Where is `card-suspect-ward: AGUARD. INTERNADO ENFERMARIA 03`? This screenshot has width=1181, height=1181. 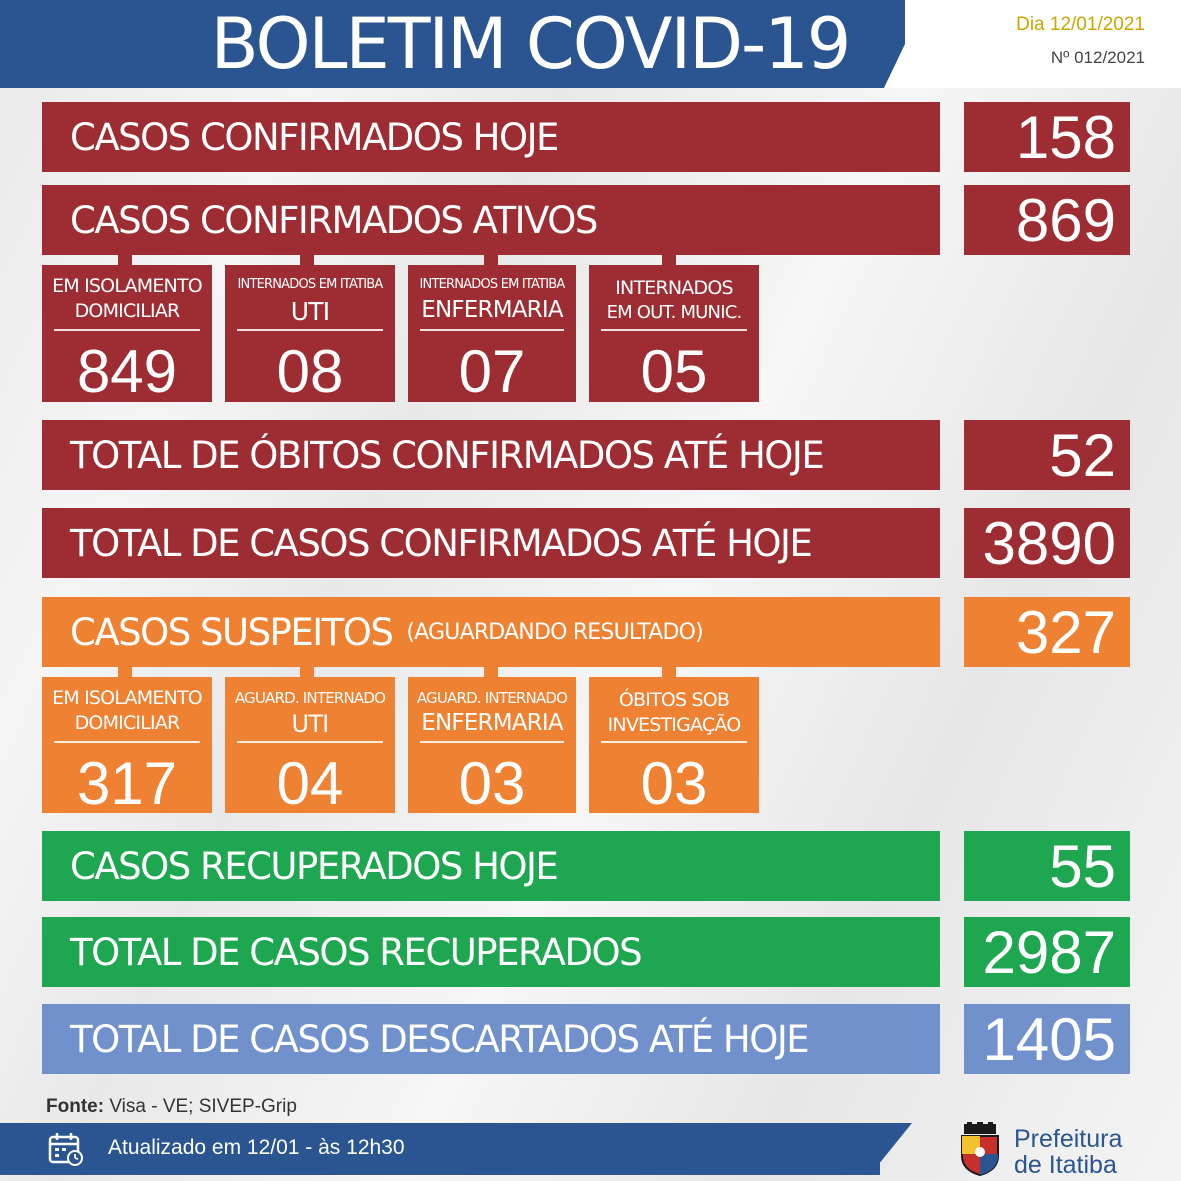 card-suspect-ward: AGUARD. INTERNADO ENFERMARIA 03 is located at coordinates (492, 747).